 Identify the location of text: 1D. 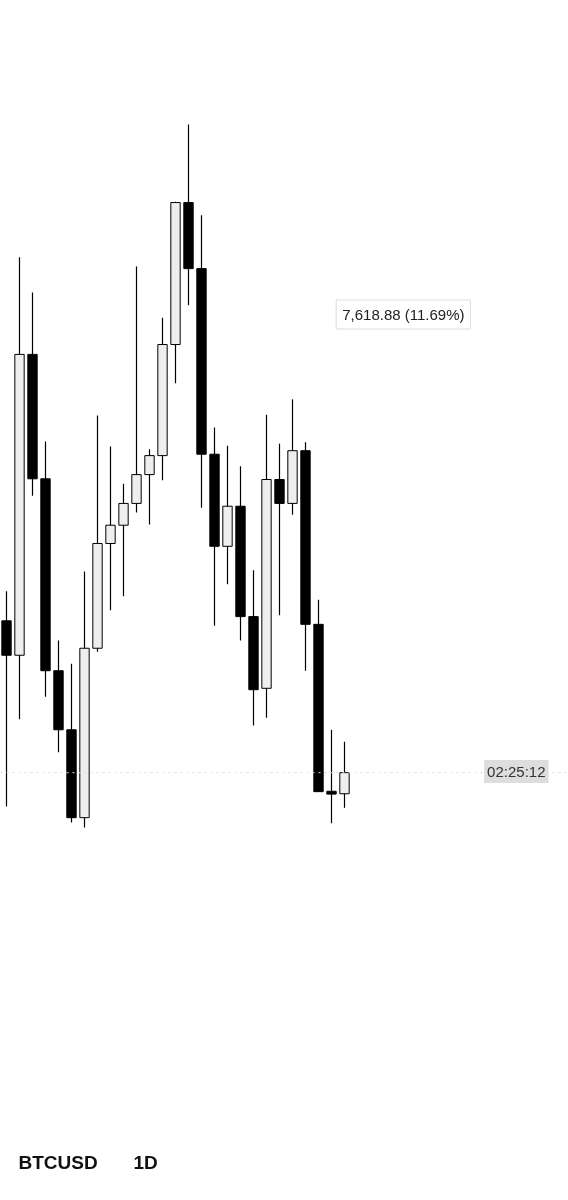
(145, 1162).